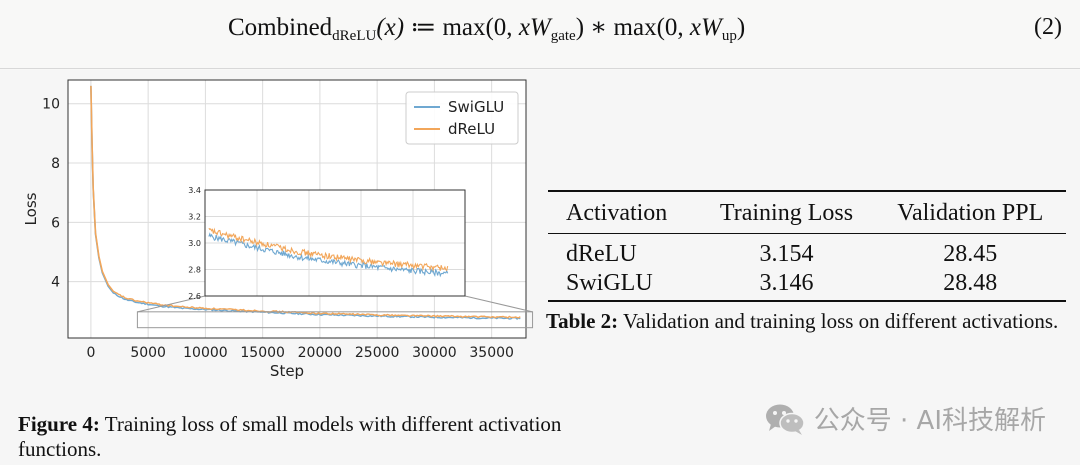 This screenshot has height=465, width=1080. I want to click on table-header-row: Activation Training Loss Validation PPL, so click(807, 212).